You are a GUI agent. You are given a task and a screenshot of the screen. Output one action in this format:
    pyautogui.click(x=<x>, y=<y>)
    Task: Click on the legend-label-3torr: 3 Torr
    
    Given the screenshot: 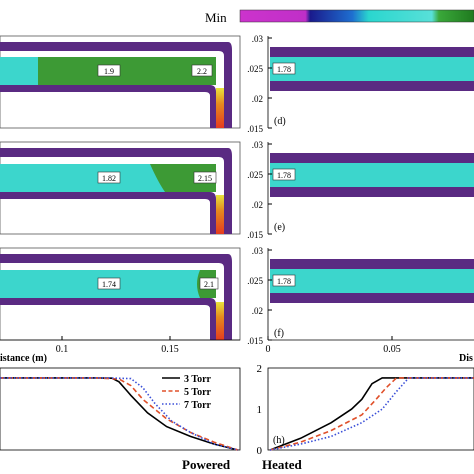 What is the action you would take?
    pyautogui.click(x=198, y=379)
    